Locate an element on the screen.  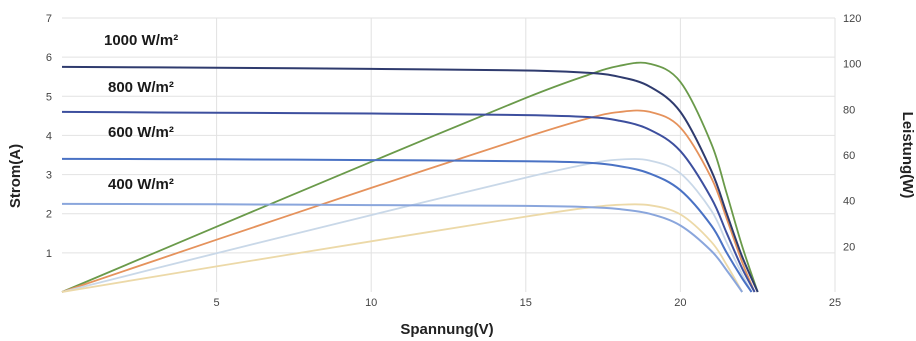
y-left-tick-label: 5 is located at coordinates (49, 97).